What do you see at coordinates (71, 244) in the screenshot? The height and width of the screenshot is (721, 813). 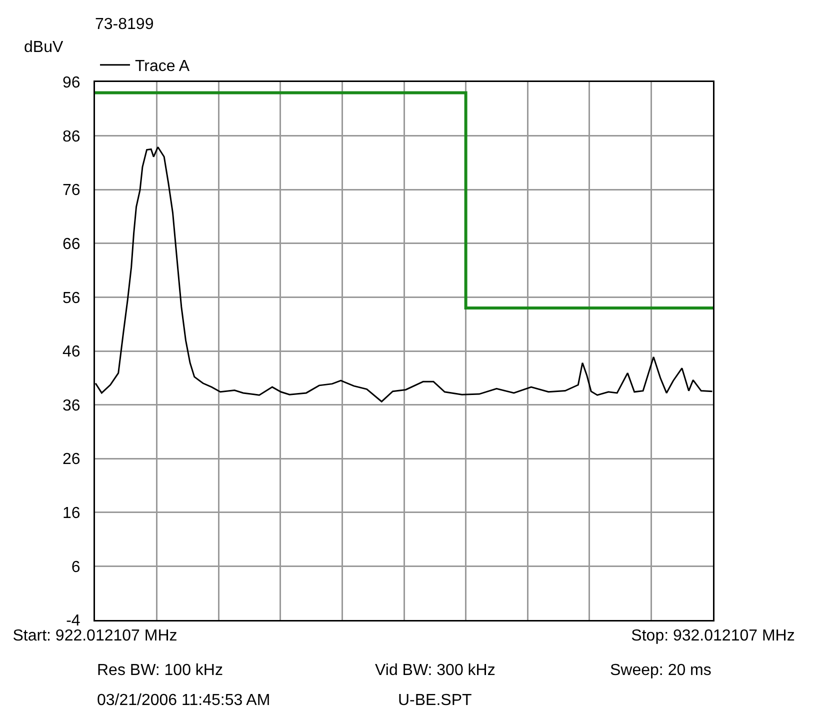 I see `y-tick-label: 66` at bounding box center [71, 244].